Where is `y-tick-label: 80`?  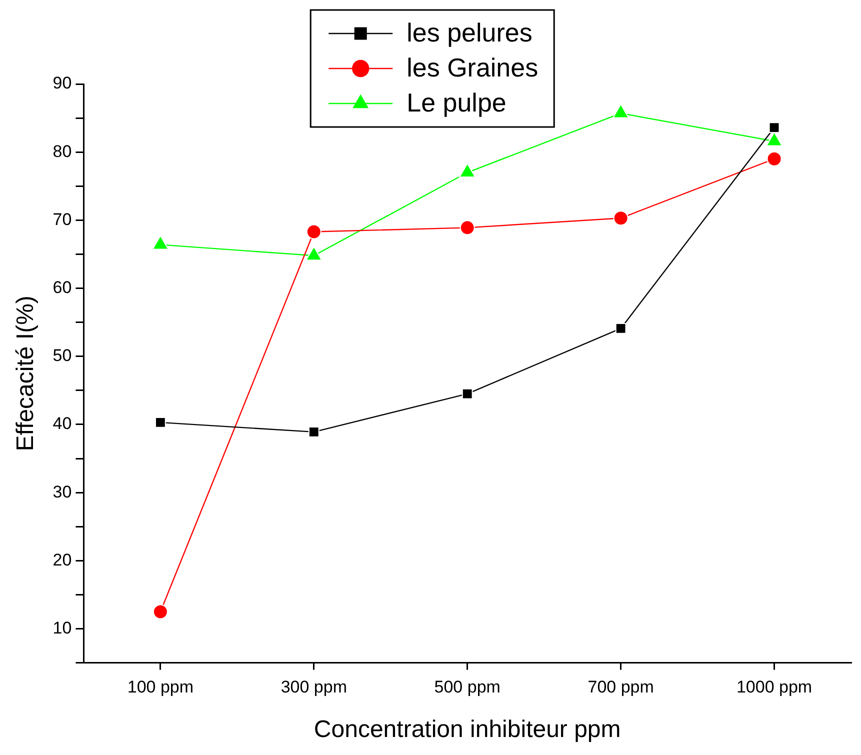 y-tick-label: 80 is located at coordinates (62, 151).